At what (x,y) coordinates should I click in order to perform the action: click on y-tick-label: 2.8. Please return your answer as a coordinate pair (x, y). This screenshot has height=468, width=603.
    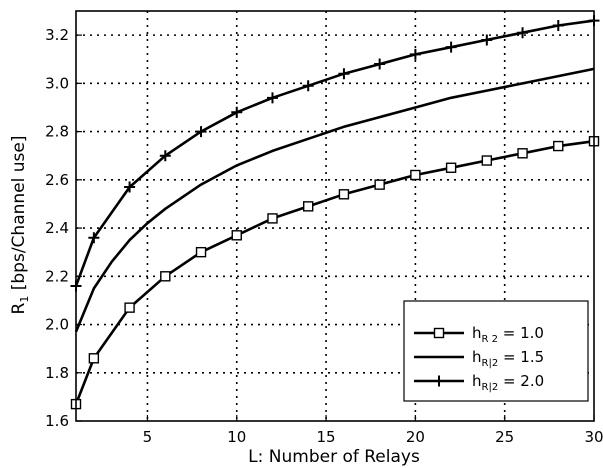
    Looking at the image, I should click on (57, 132).